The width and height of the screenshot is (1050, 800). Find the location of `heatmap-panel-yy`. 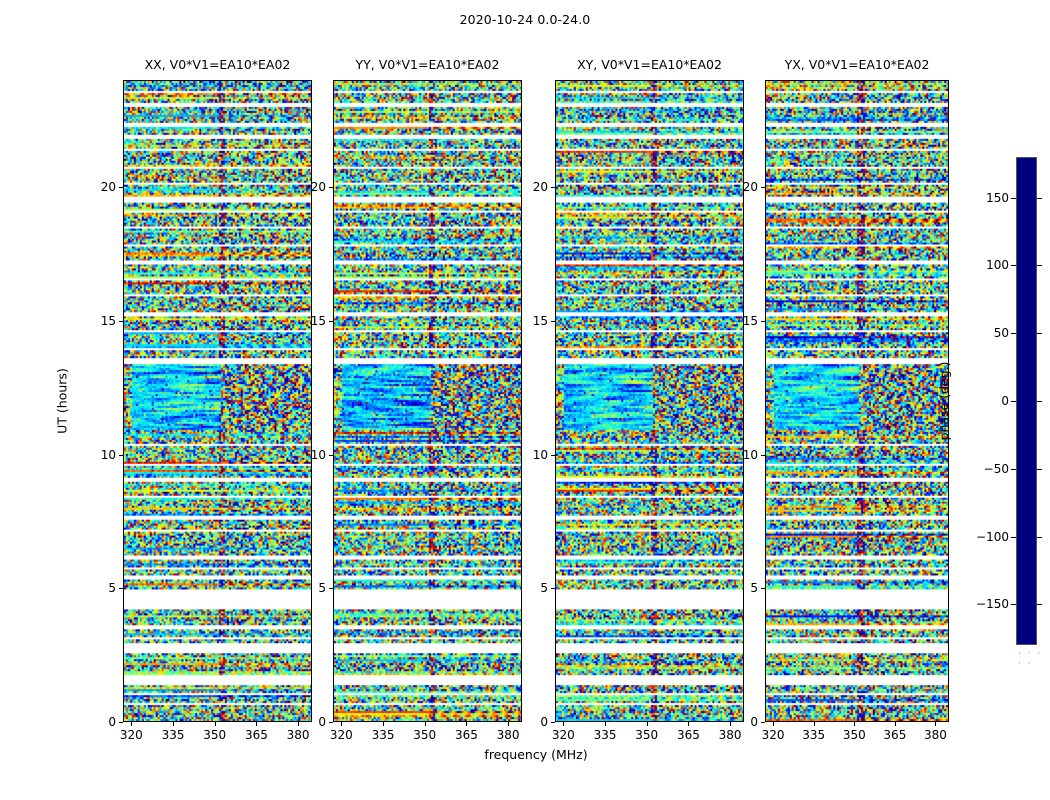

heatmap-panel-yy is located at coordinates (427, 401).